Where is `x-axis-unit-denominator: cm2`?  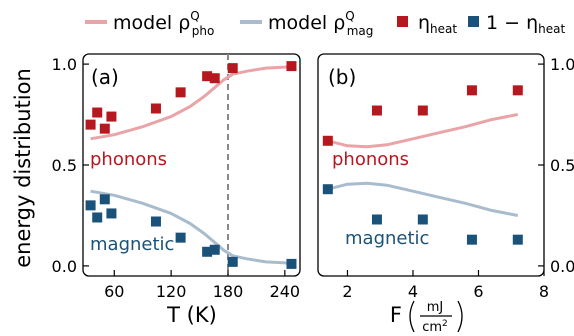 x-axis-unit-denominator: cm2 is located at coordinates (435, 327).